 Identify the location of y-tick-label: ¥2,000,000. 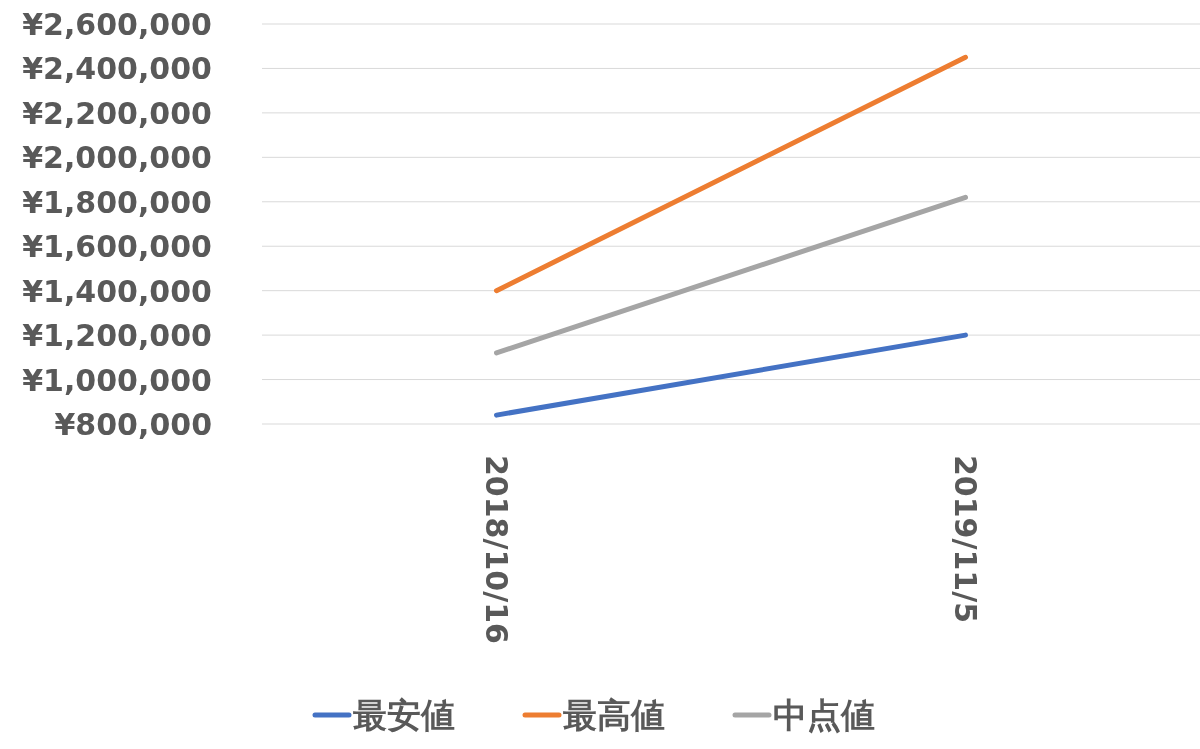
(117, 158).